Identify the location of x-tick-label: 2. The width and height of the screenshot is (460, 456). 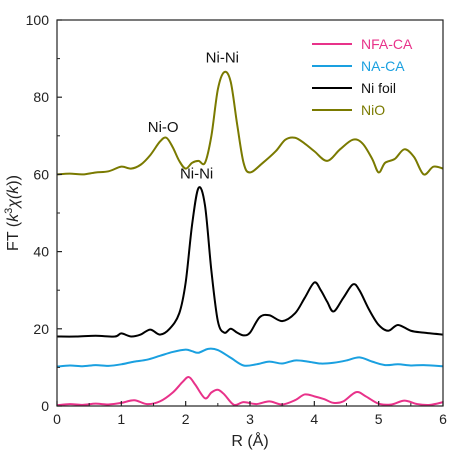
(186, 419).